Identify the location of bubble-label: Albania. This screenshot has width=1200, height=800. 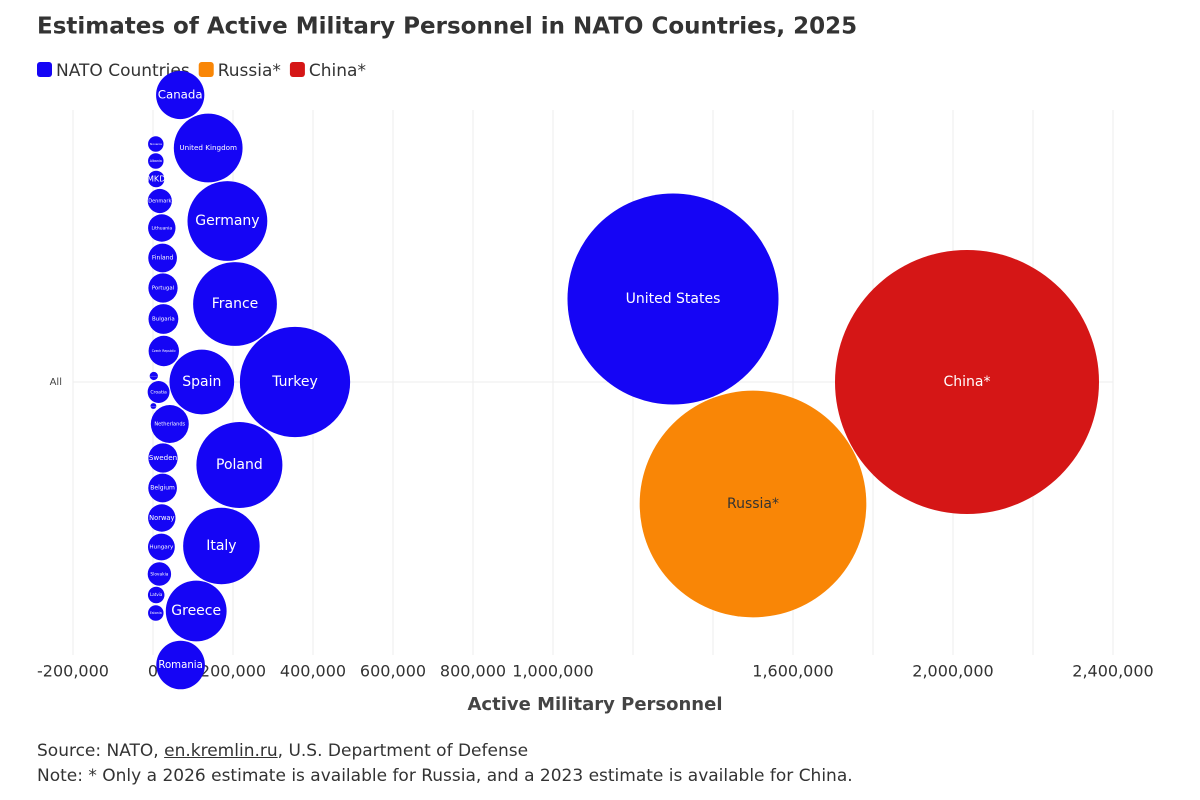
(156, 161).